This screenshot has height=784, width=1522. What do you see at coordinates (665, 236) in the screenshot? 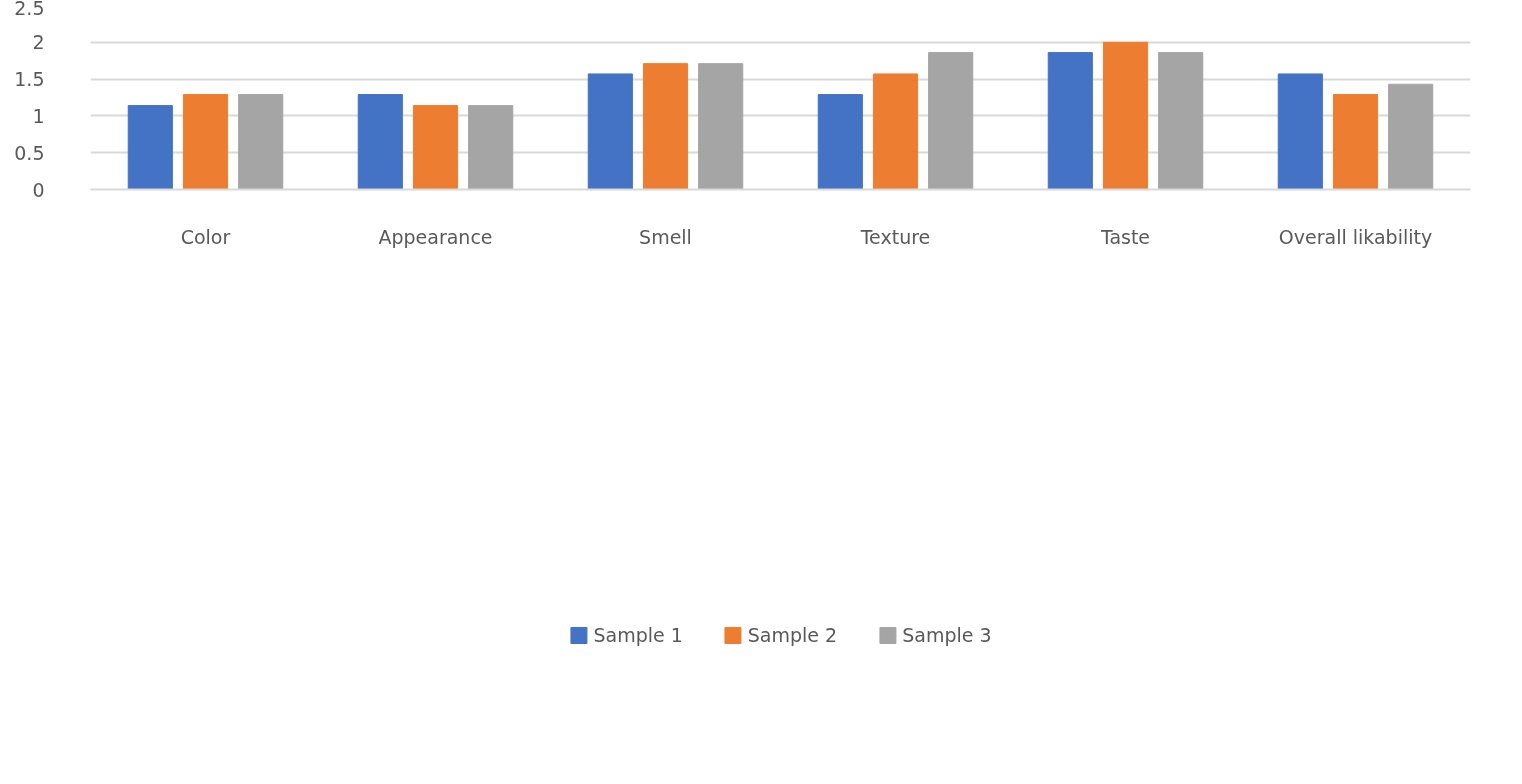
I see `x-tick-label: Smell` at bounding box center [665, 236].